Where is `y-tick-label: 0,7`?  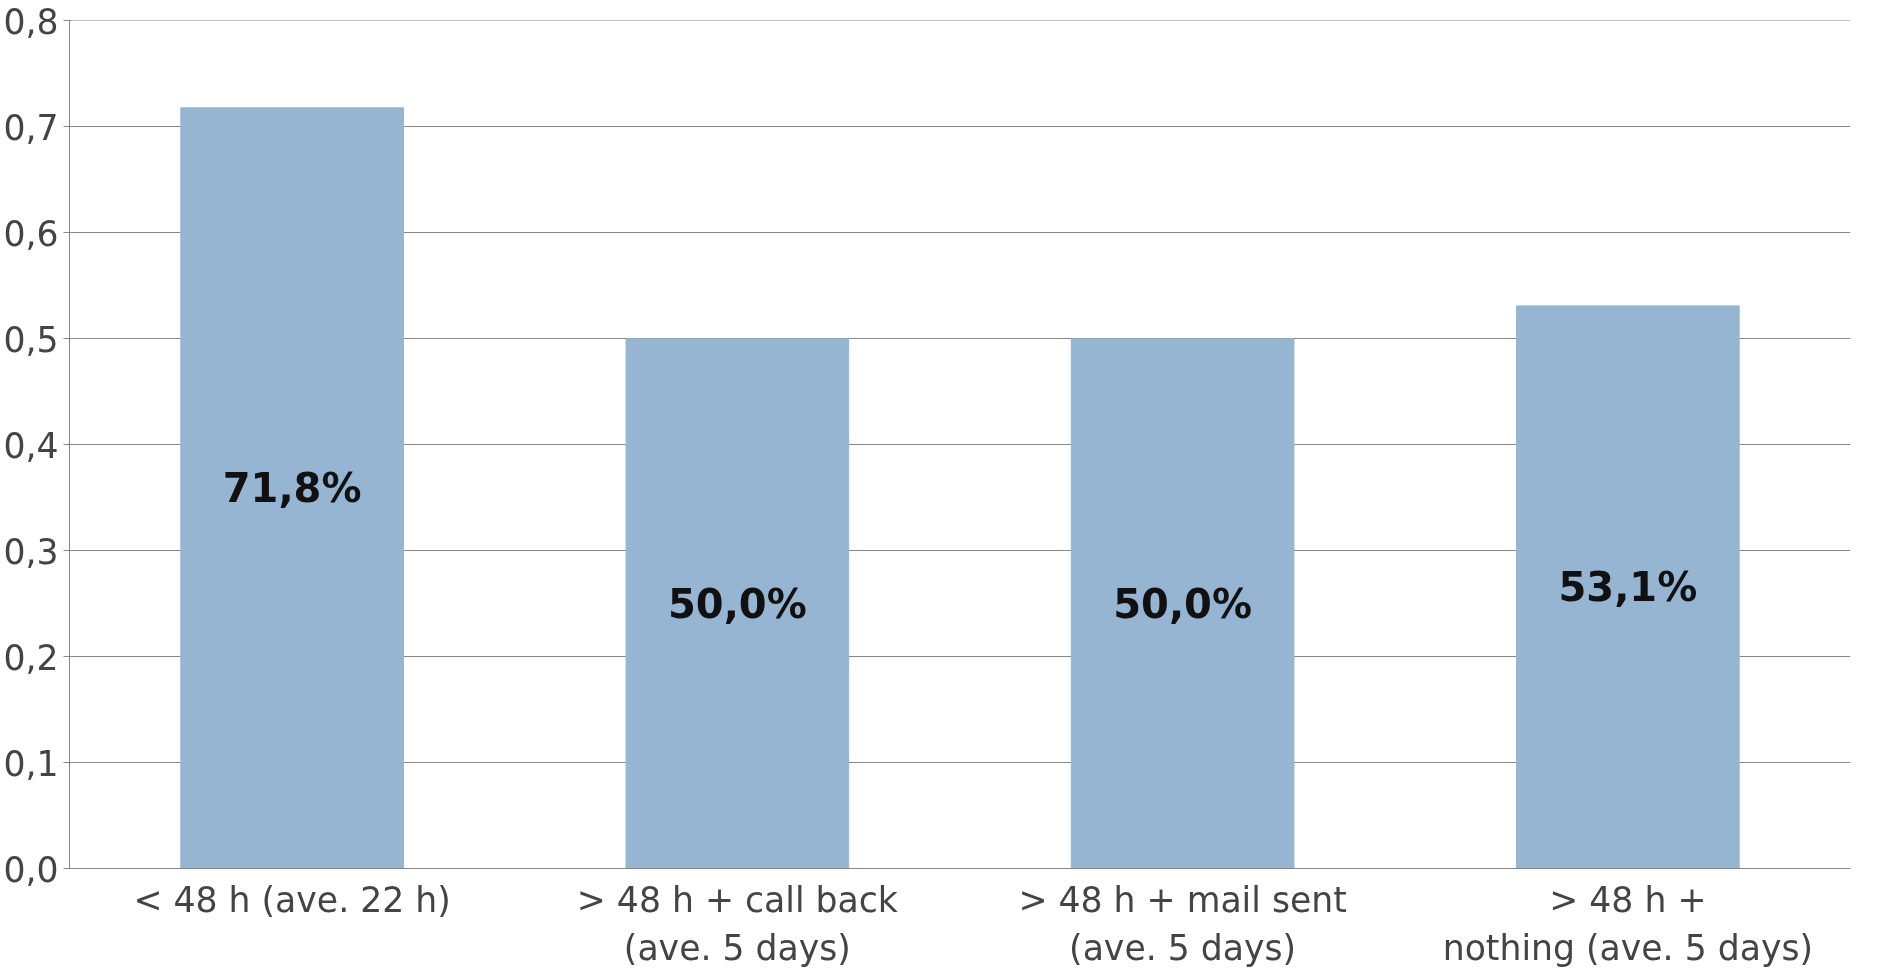
y-tick-label: 0,7 is located at coordinates (31, 127).